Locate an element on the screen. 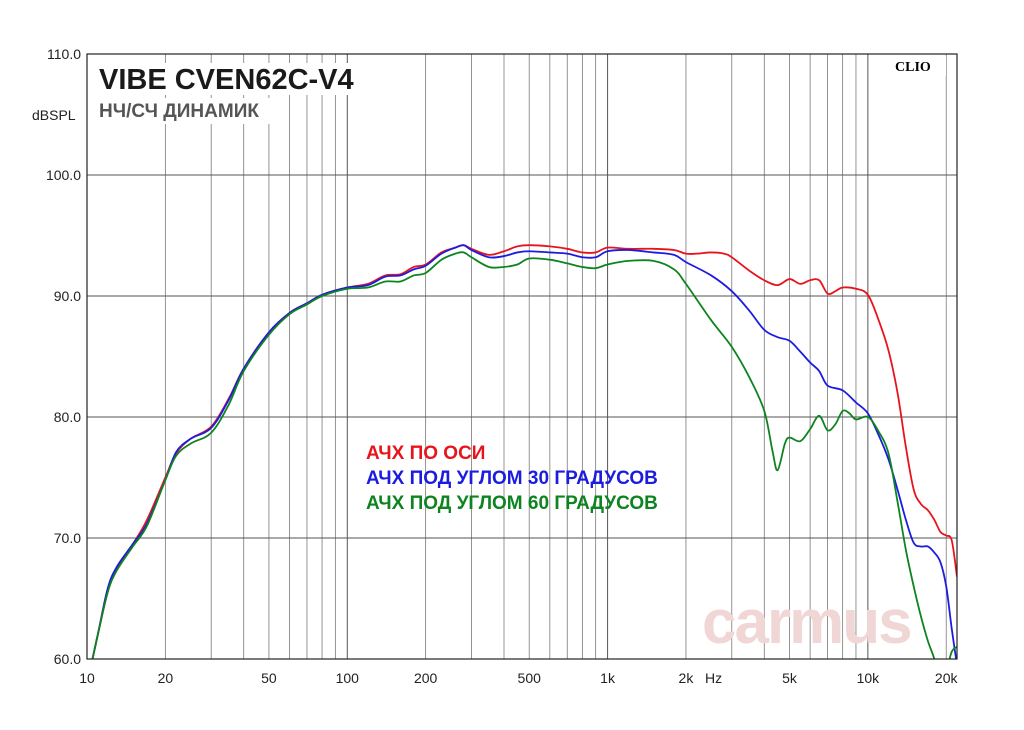 The height and width of the screenshot is (730, 1024). x-axis-ticks: 10 20 50 100 200 500 1k 2k 5k 10k 20k is located at coordinates (518, 678).